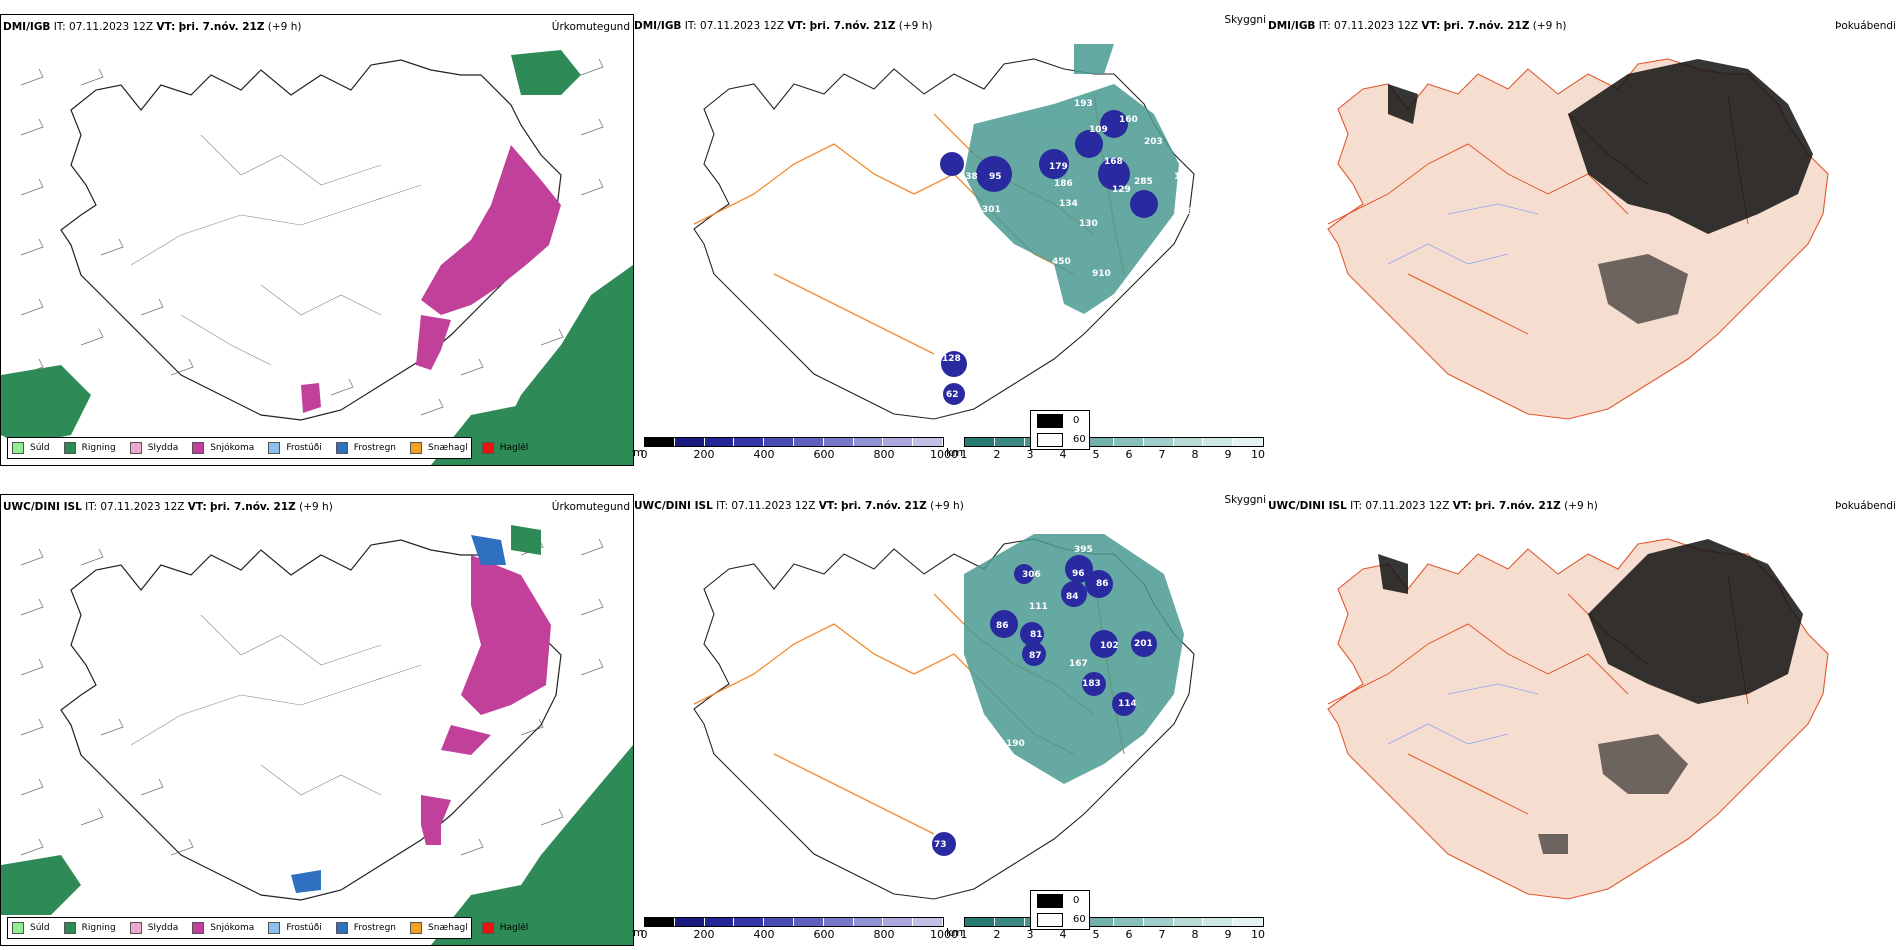 The image size is (1900, 950). What do you see at coordinates (1015, 744) in the screenshot?
I see `vis-label: 190` at bounding box center [1015, 744].